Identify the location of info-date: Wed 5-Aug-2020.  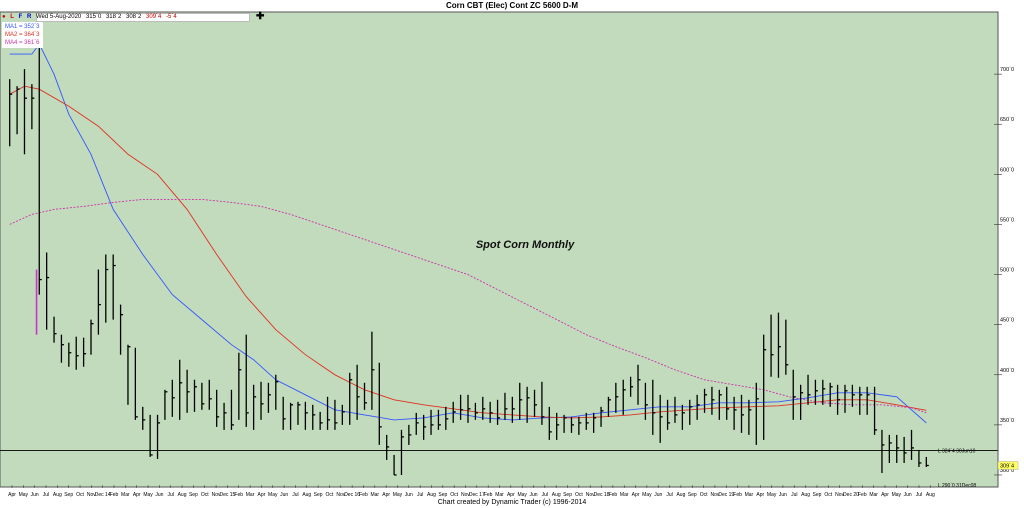
(59, 17).